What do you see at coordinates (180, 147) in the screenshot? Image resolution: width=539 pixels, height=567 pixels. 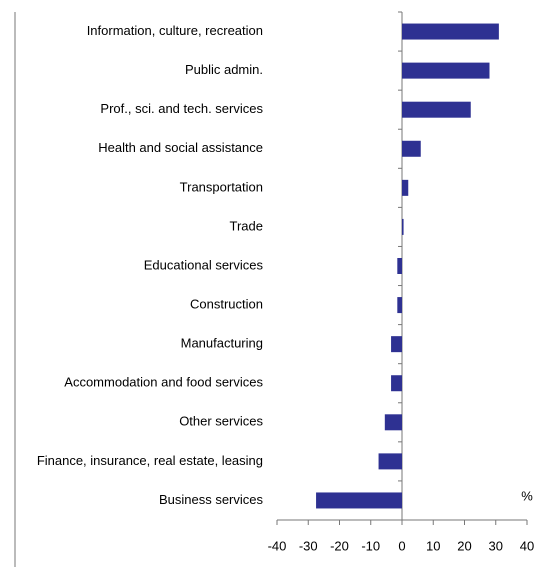 I see `y-tick-label: Health and social assistance` at bounding box center [180, 147].